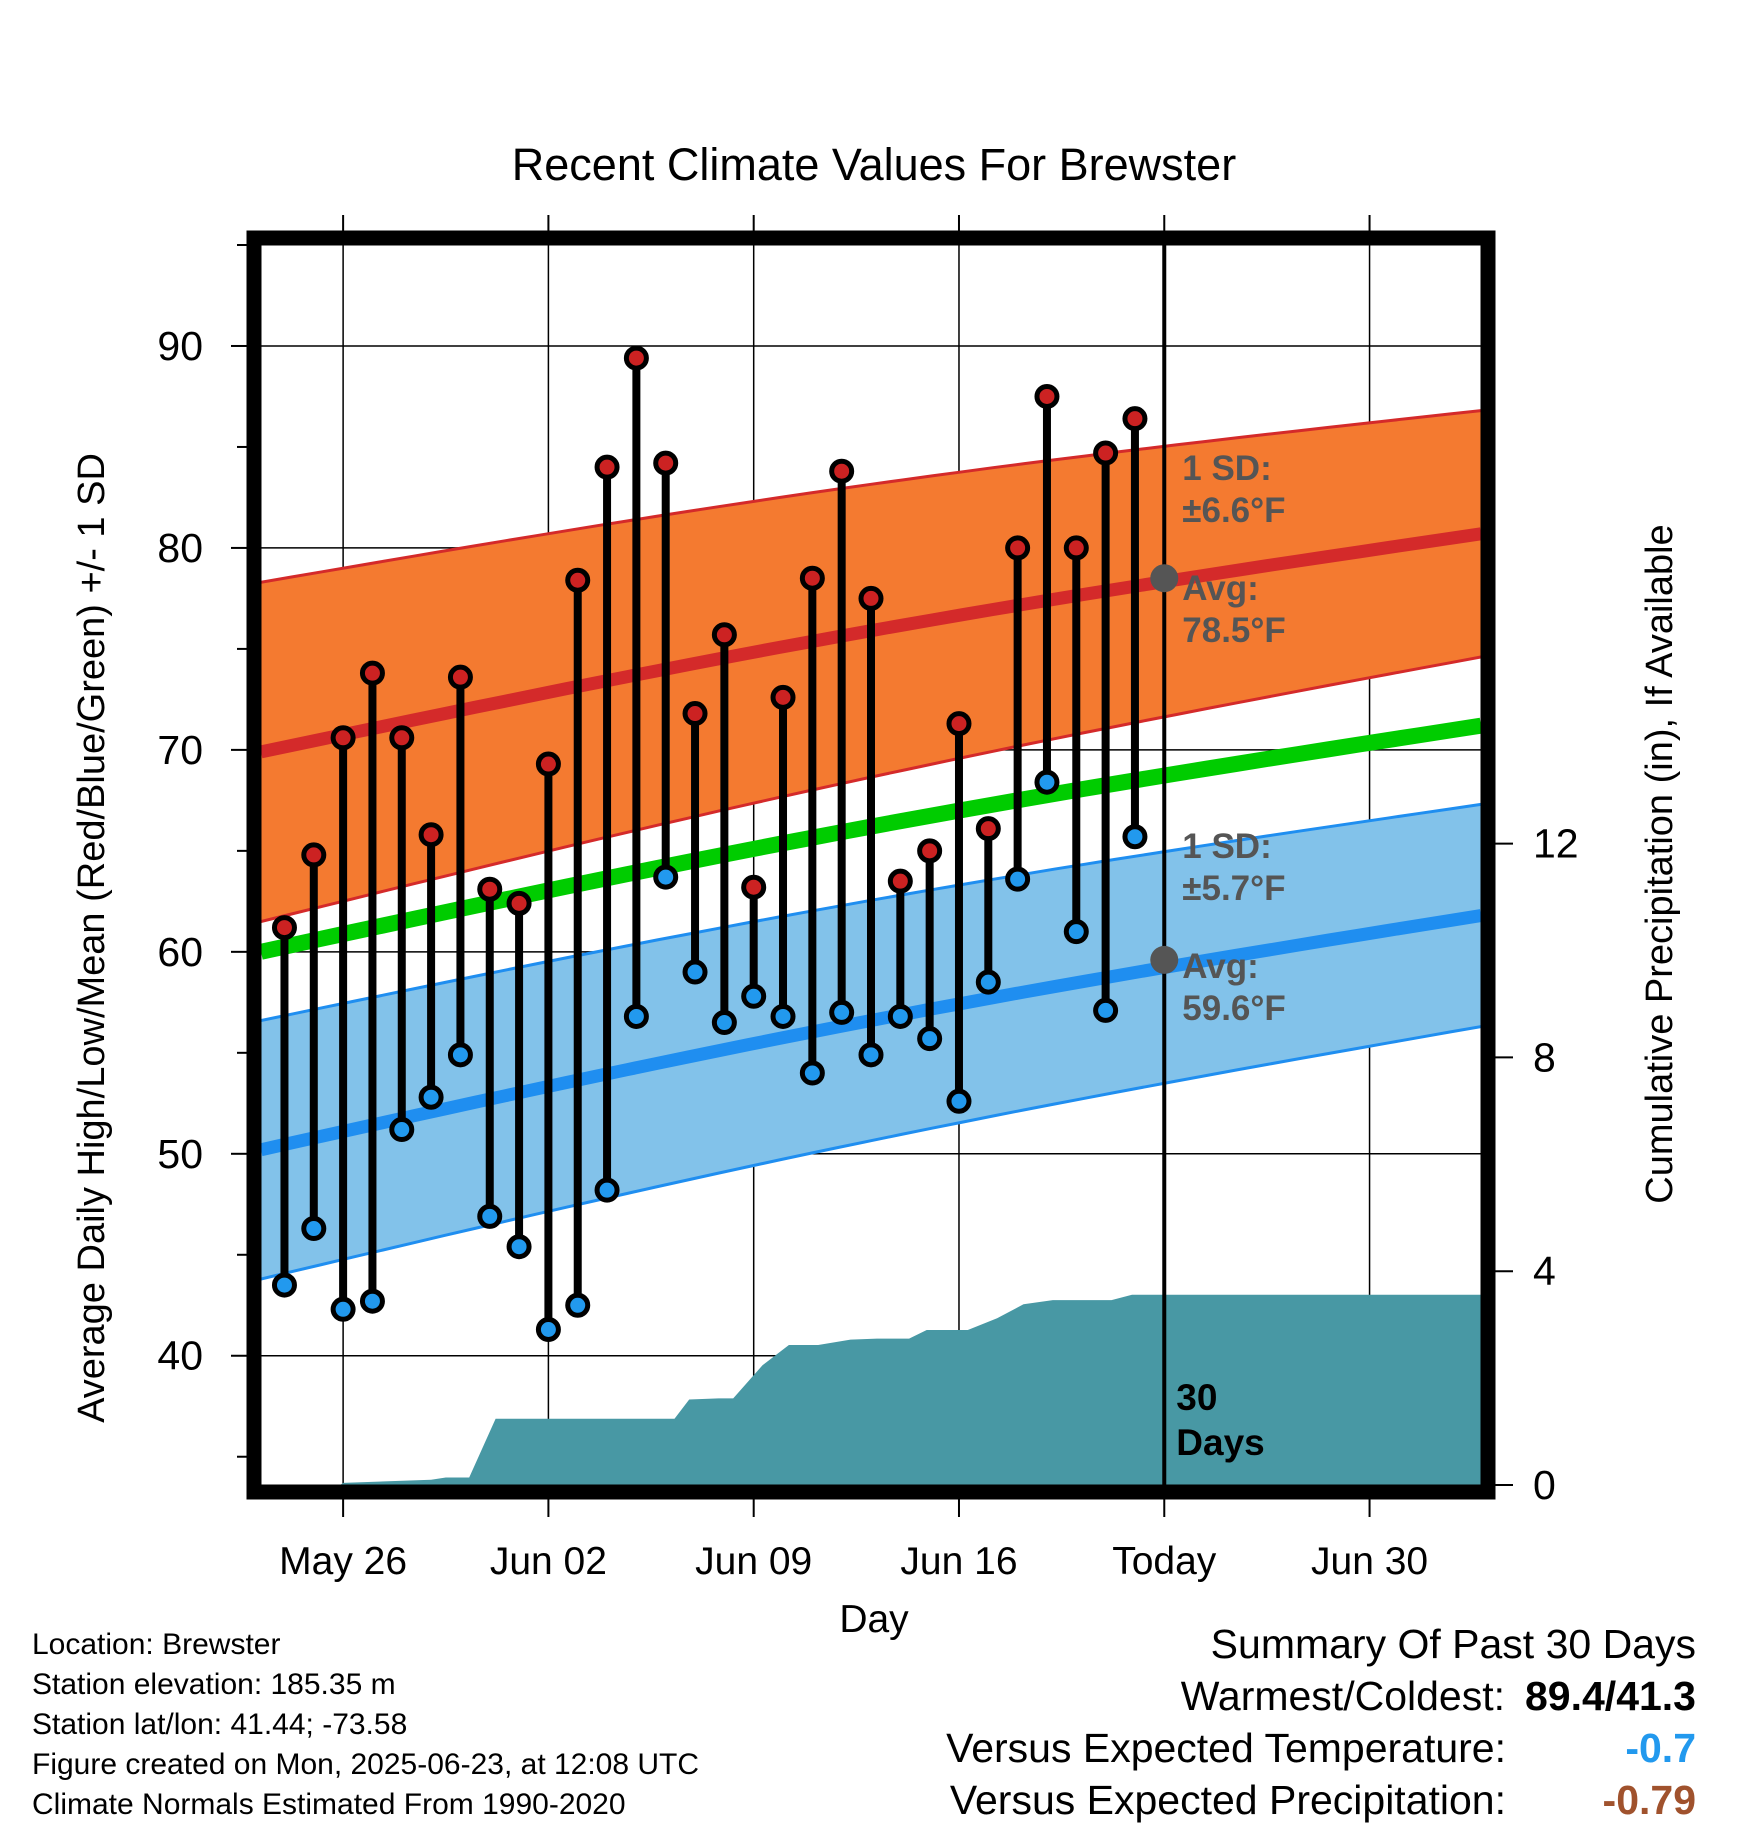  I want to click on period-label-unit: Days, so click(1220, 1442).